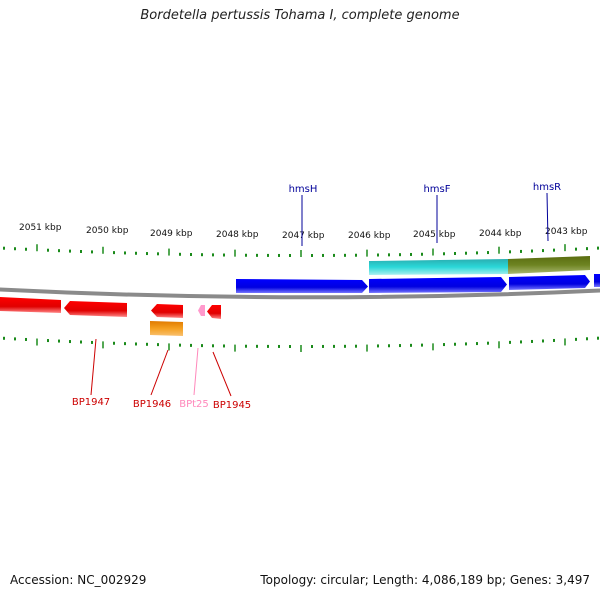 The width and height of the screenshot is (600, 600). I want to click on ruler-label: 2048 kbp, so click(237, 235).